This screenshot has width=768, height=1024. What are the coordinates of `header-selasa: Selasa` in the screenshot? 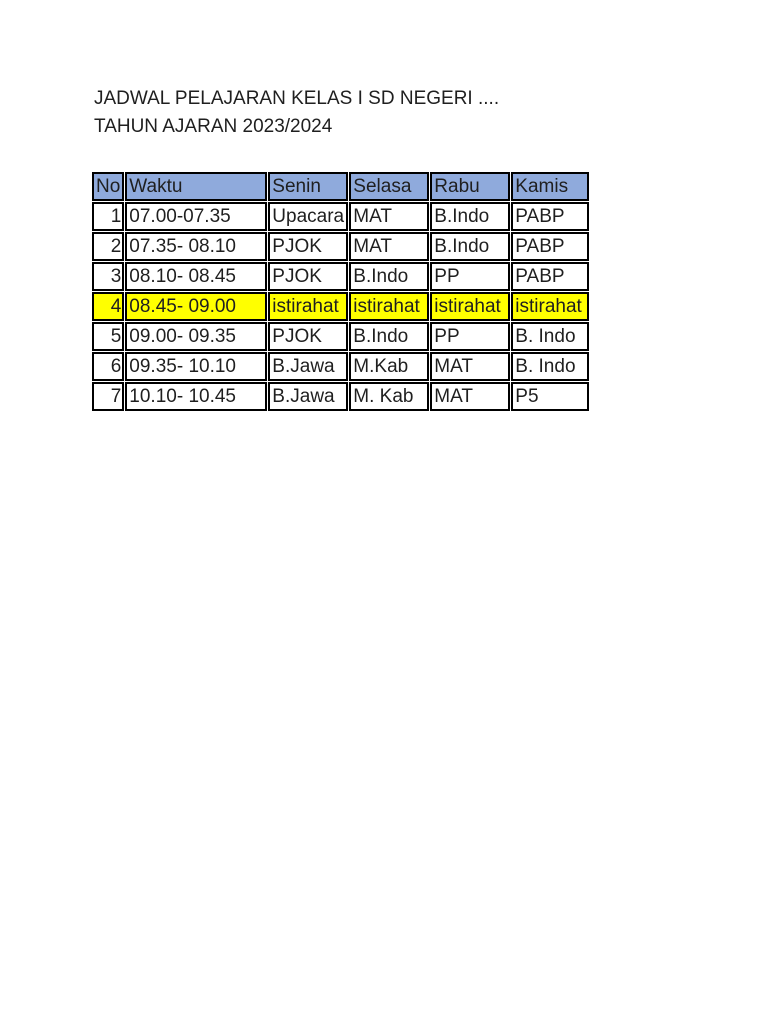 It's located at (389, 186).